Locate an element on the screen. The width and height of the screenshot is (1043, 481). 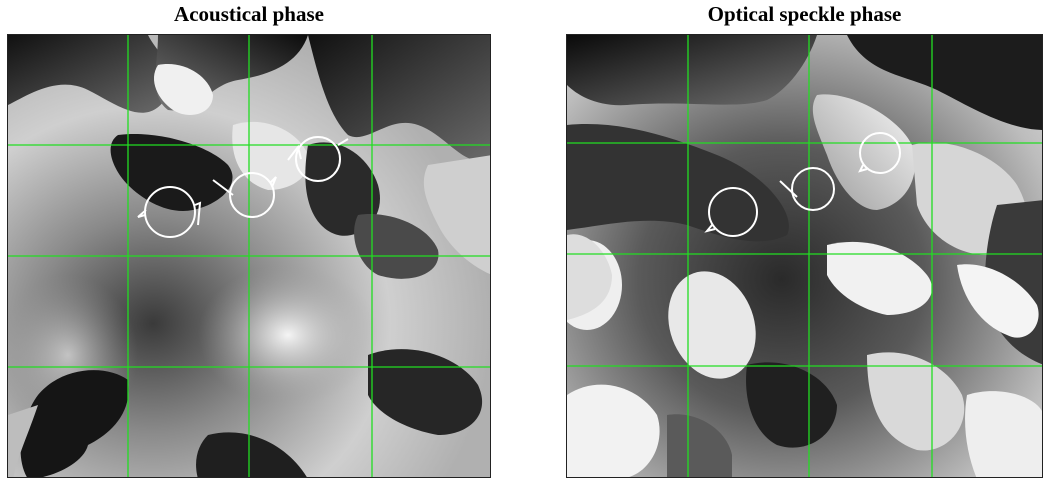
acoustical-phase-title: Acoustical phase is located at coordinates (249, 14).